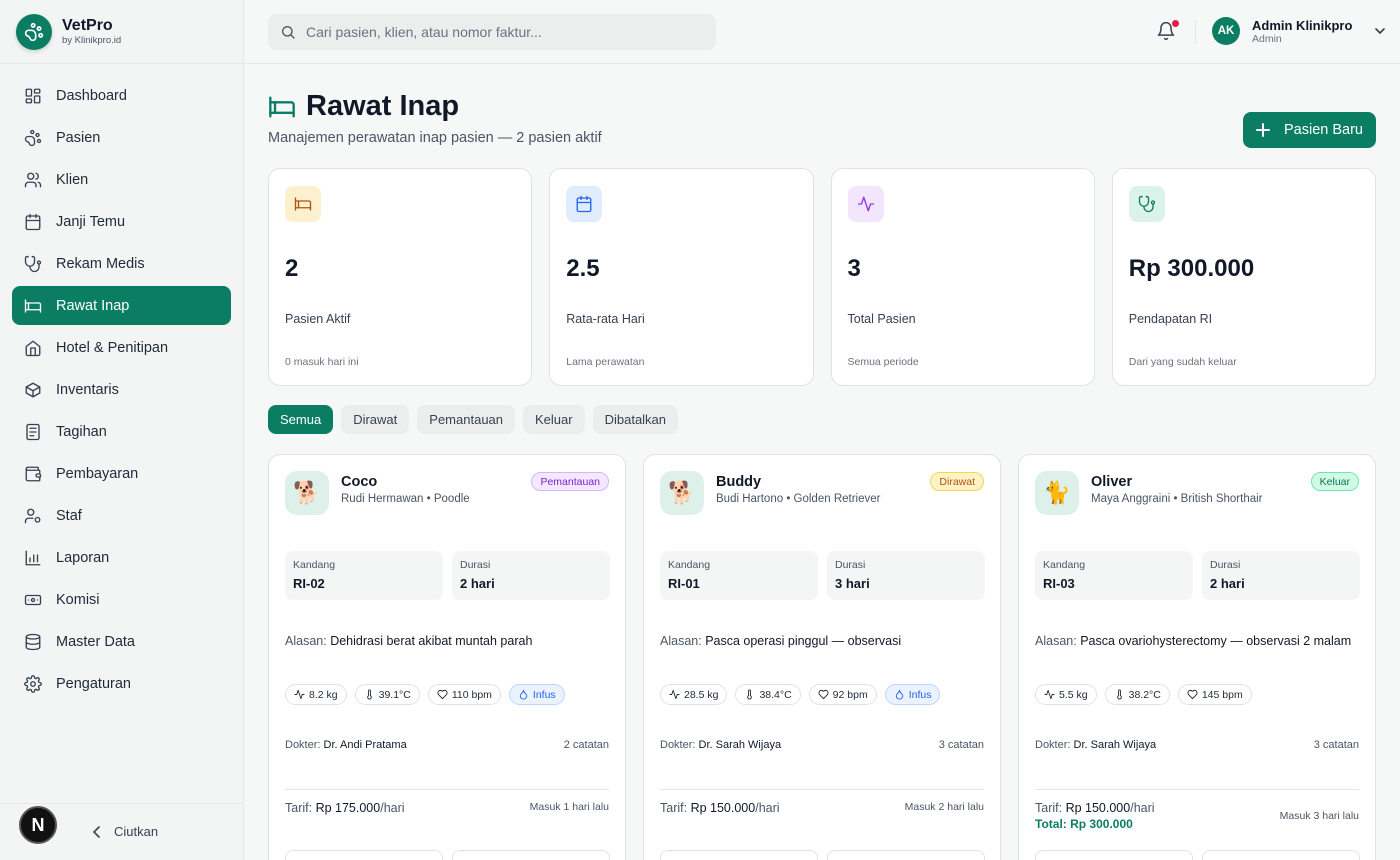 The width and height of the screenshot is (1400, 860). Describe the element at coordinates (471, 694) in the screenshot. I see `heart-rate-value: 110 bpm` at that location.